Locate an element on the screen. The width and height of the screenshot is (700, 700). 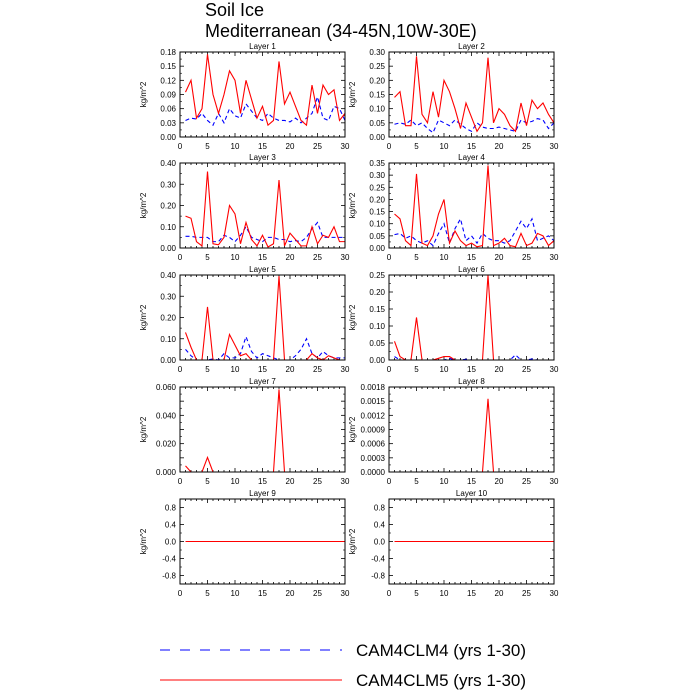
y-tick-label: 0.0015 is located at coordinates (373, 401).